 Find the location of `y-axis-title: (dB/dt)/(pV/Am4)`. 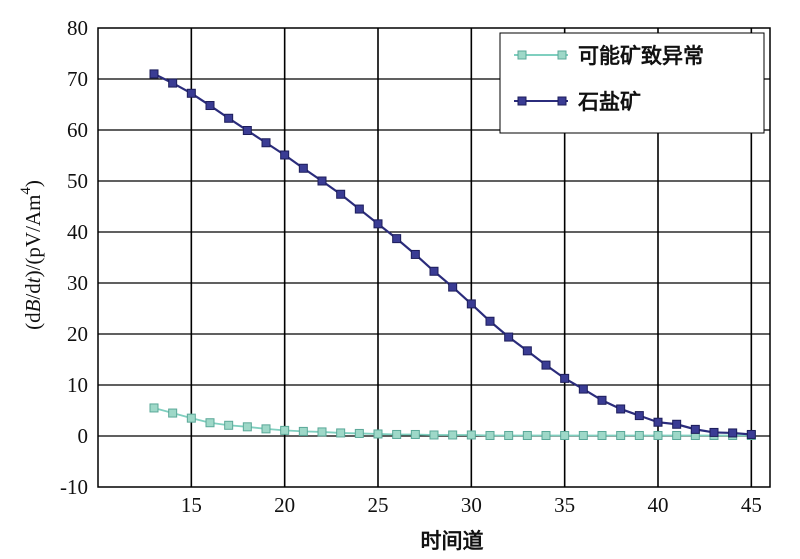

y-axis-title: (dB/dt)/(pV/Am4) is located at coordinates (31, 255).